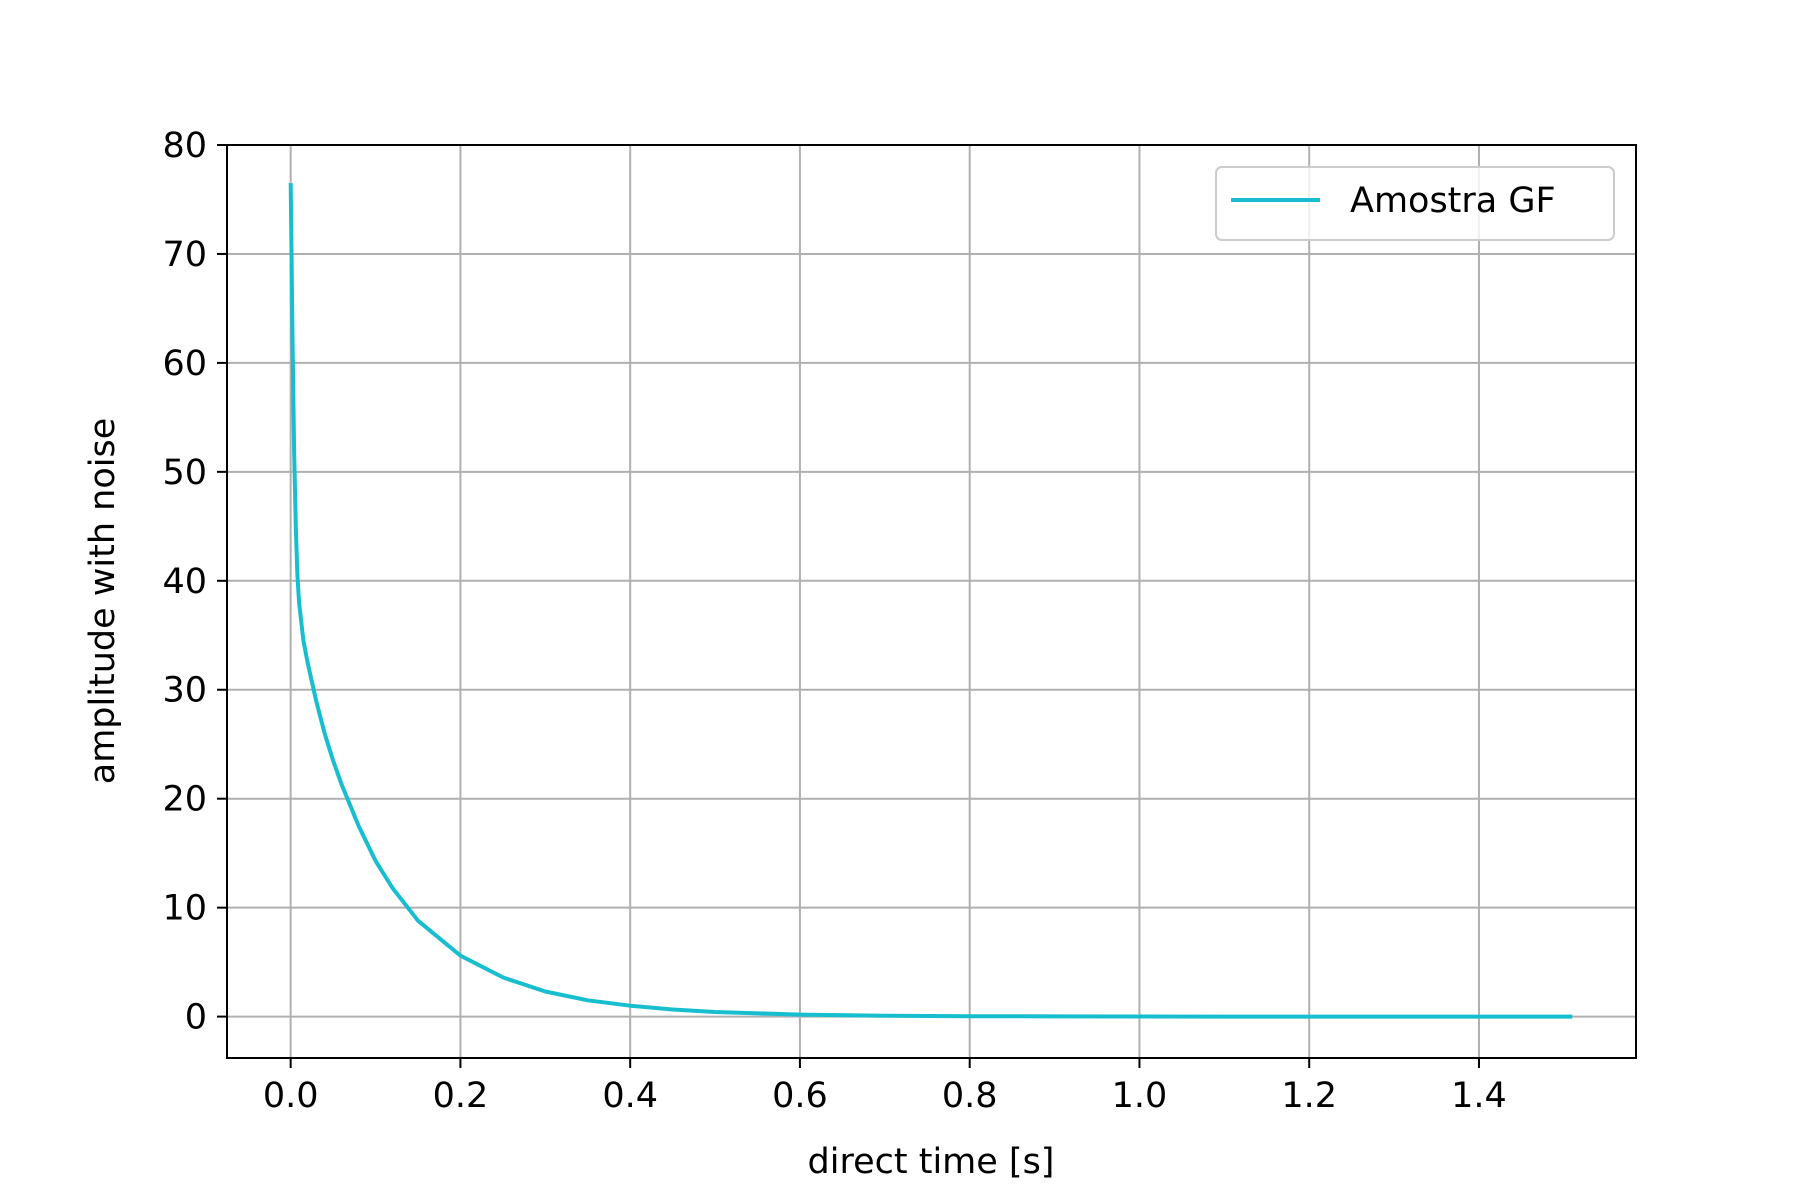 This screenshot has height=1200, width=1800. What do you see at coordinates (970, 1096) in the screenshot?
I see `x-tick-label: 0.8` at bounding box center [970, 1096].